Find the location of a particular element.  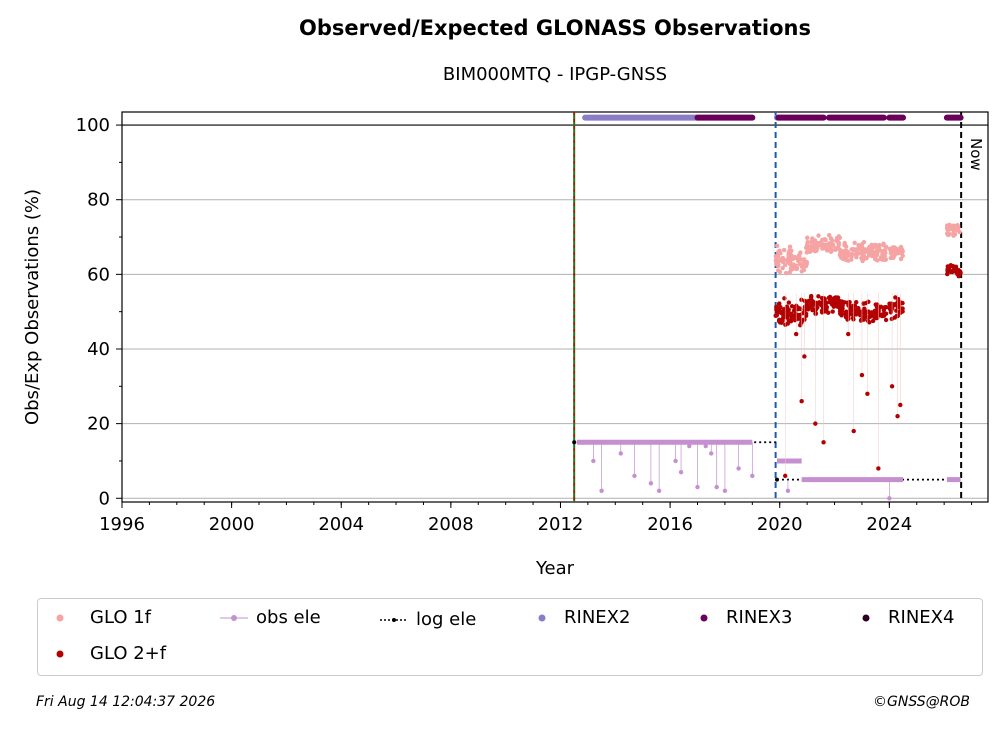

legend-label-glo1f: GLO 1f is located at coordinates (121, 617).